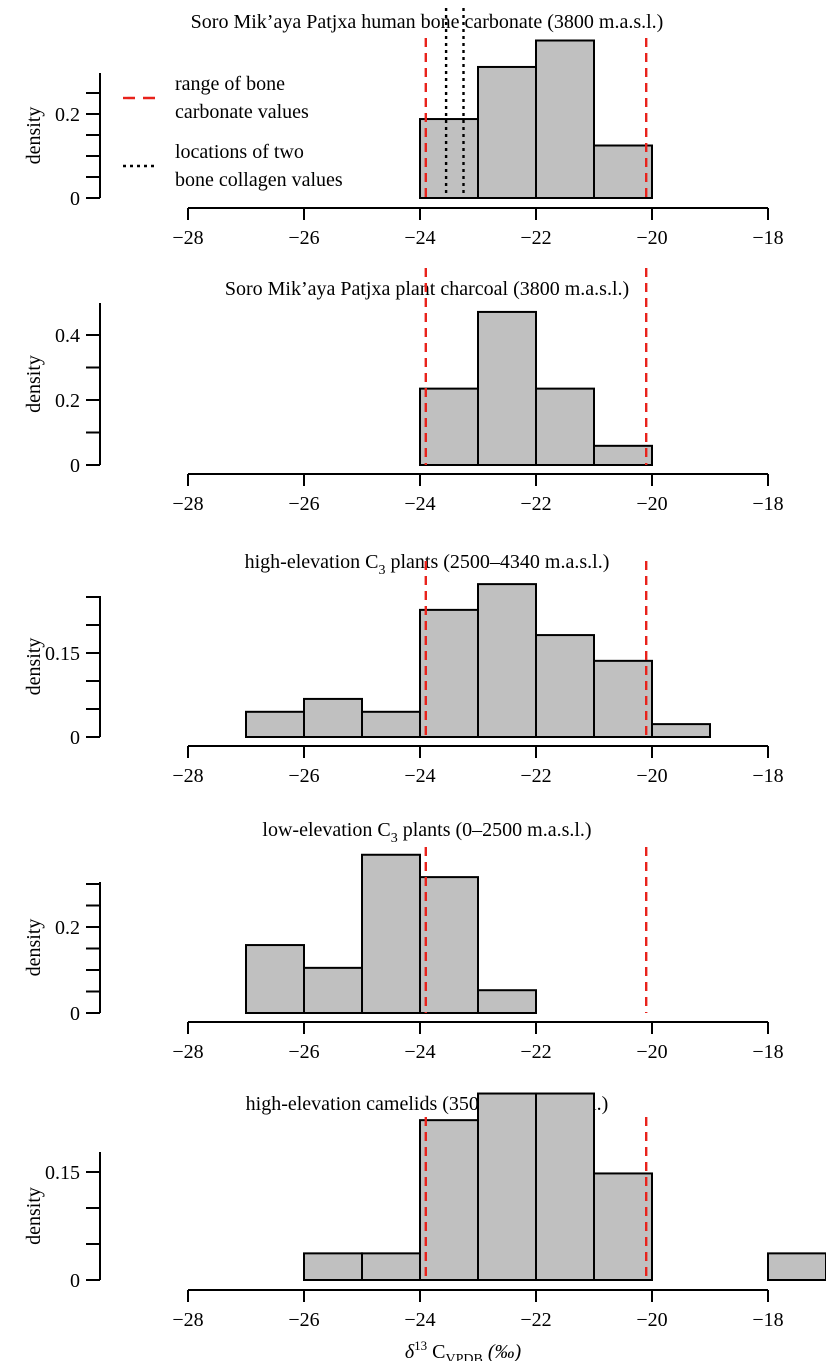 The height and width of the screenshot is (1361, 826). What do you see at coordinates (239, 152) in the screenshot?
I see `legend-label: locations of two` at bounding box center [239, 152].